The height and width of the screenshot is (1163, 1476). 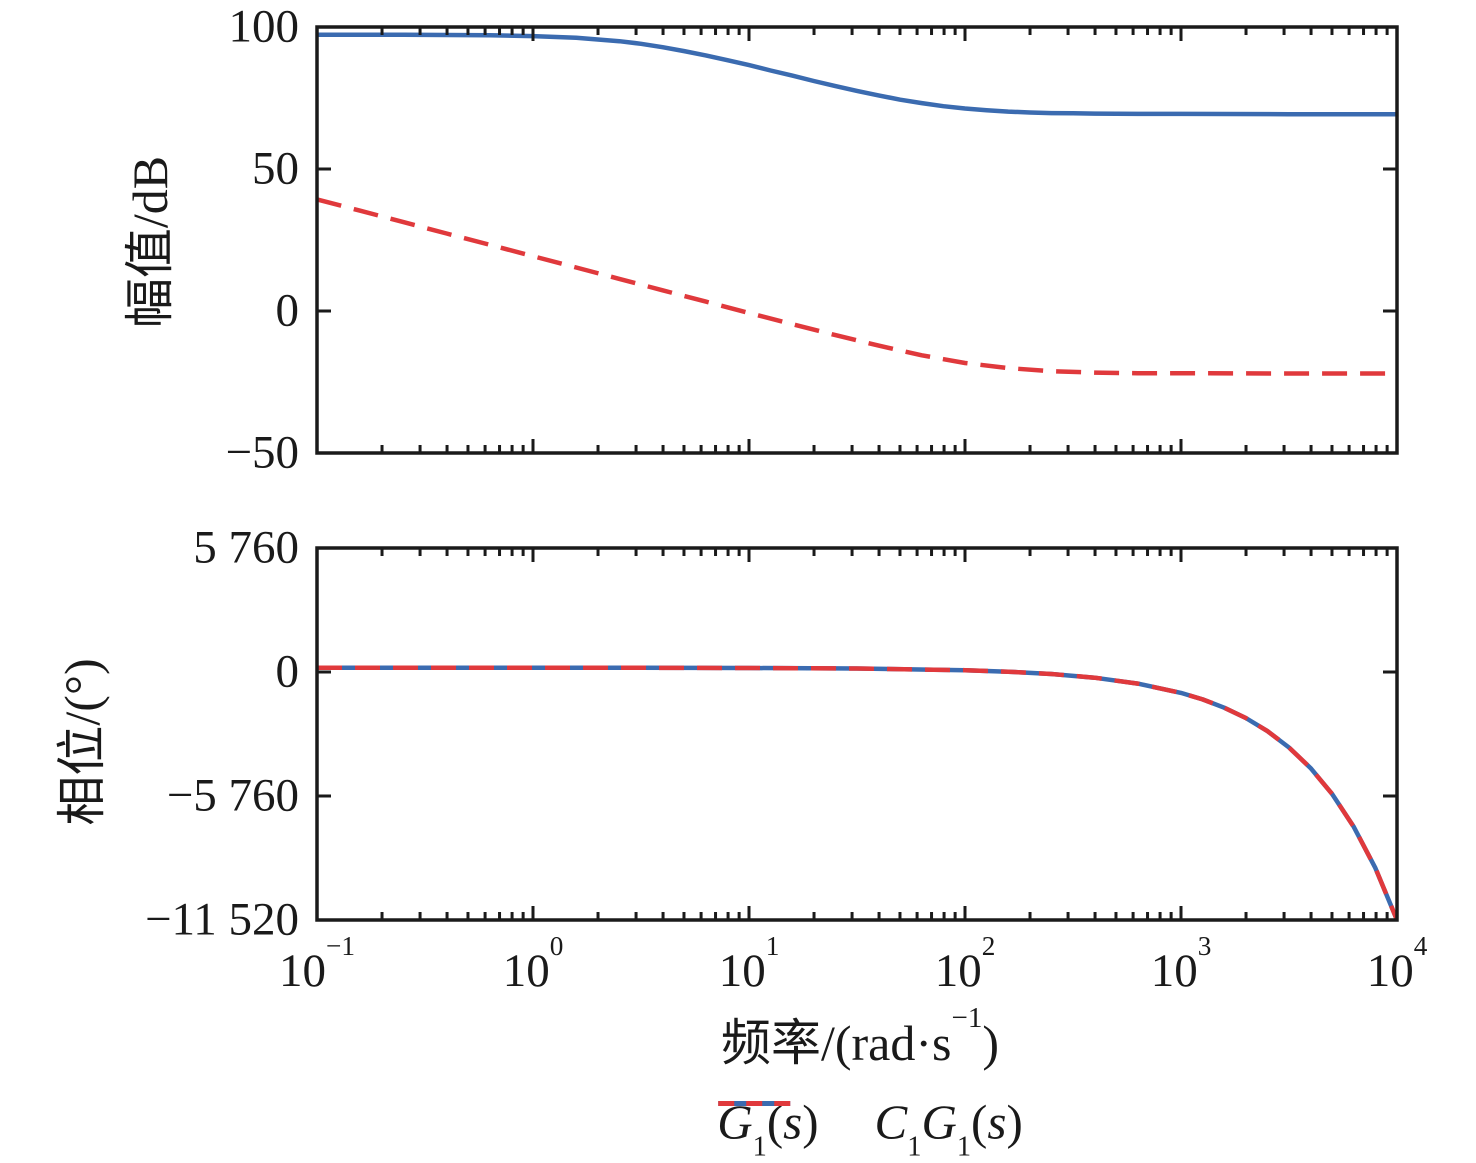 What do you see at coordinates (939, 1122) in the screenshot?
I see `text-part: G` at bounding box center [939, 1122].